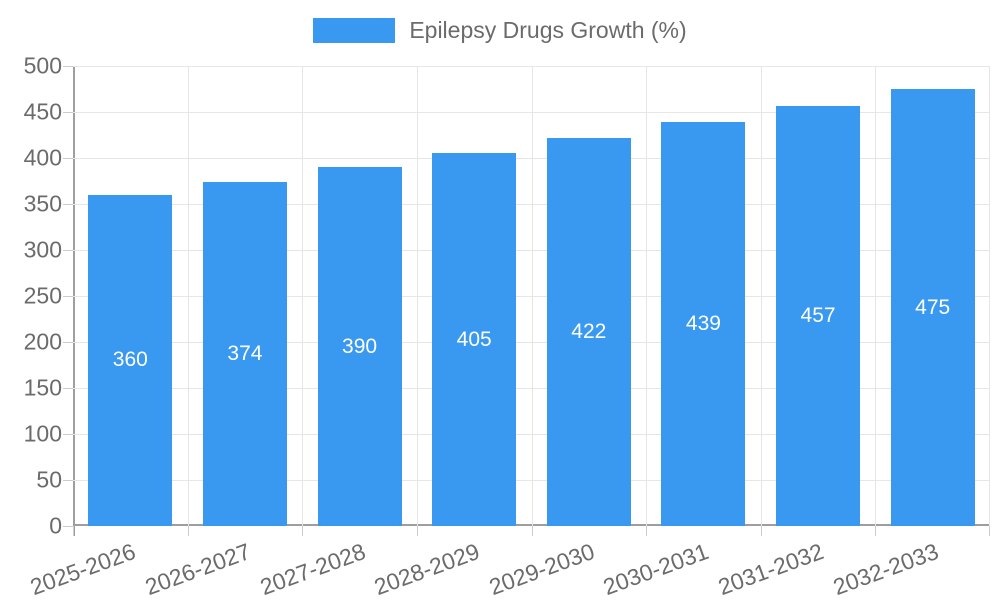 The image size is (1000, 601). I want to click on y-tick-label: 250, so click(42, 295).